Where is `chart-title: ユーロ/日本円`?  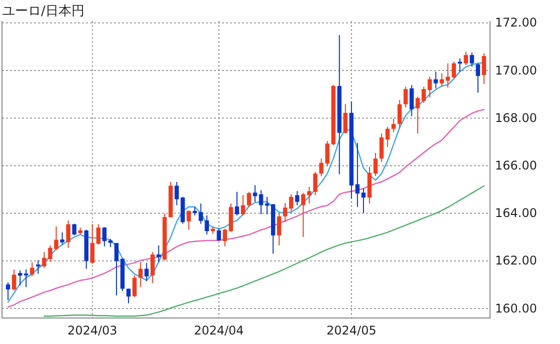 chart-title: ユーロ/日本円 is located at coordinates (43, 11).